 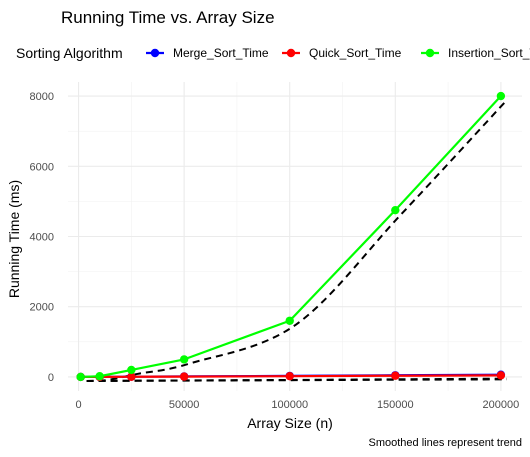 What do you see at coordinates (296, 380) in the screenshot?
I see `trend-line-quick-sort-time` at bounding box center [296, 380].